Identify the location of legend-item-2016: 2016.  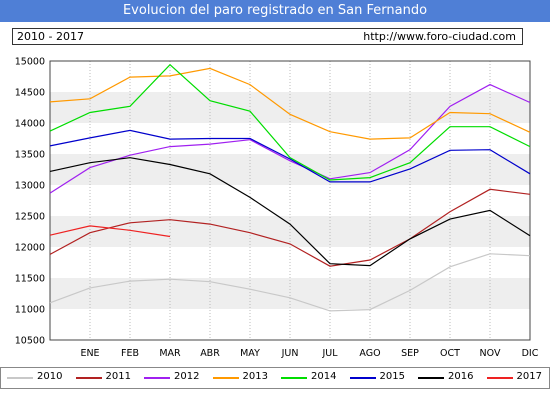
(446, 378).